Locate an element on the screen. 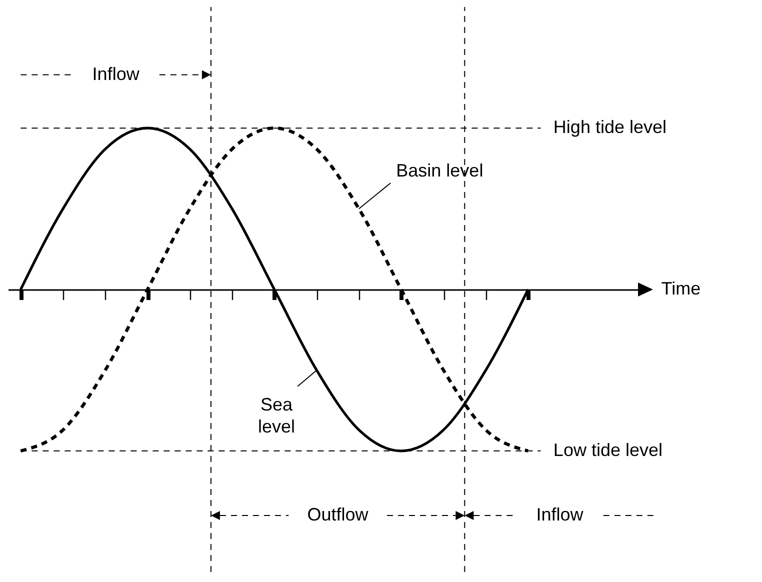 Image resolution: width=762 pixels, height=582 pixels. legend-label: Sea level is located at coordinates (277, 415).